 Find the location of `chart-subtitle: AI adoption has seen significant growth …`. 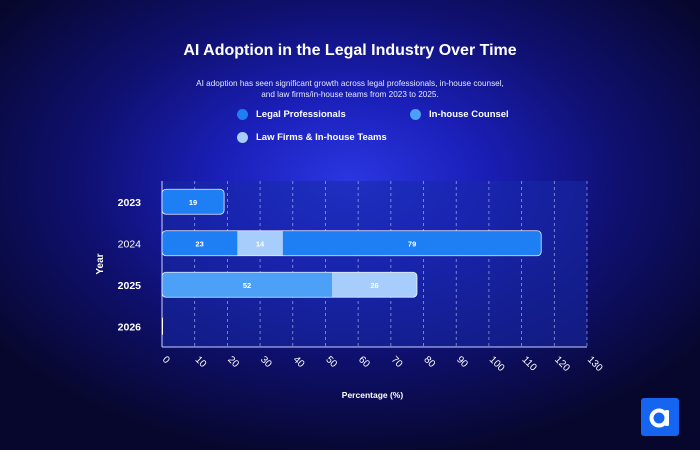

chart-subtitle: AI adoption has seen significant growth … is located at coordinates (350, 89).